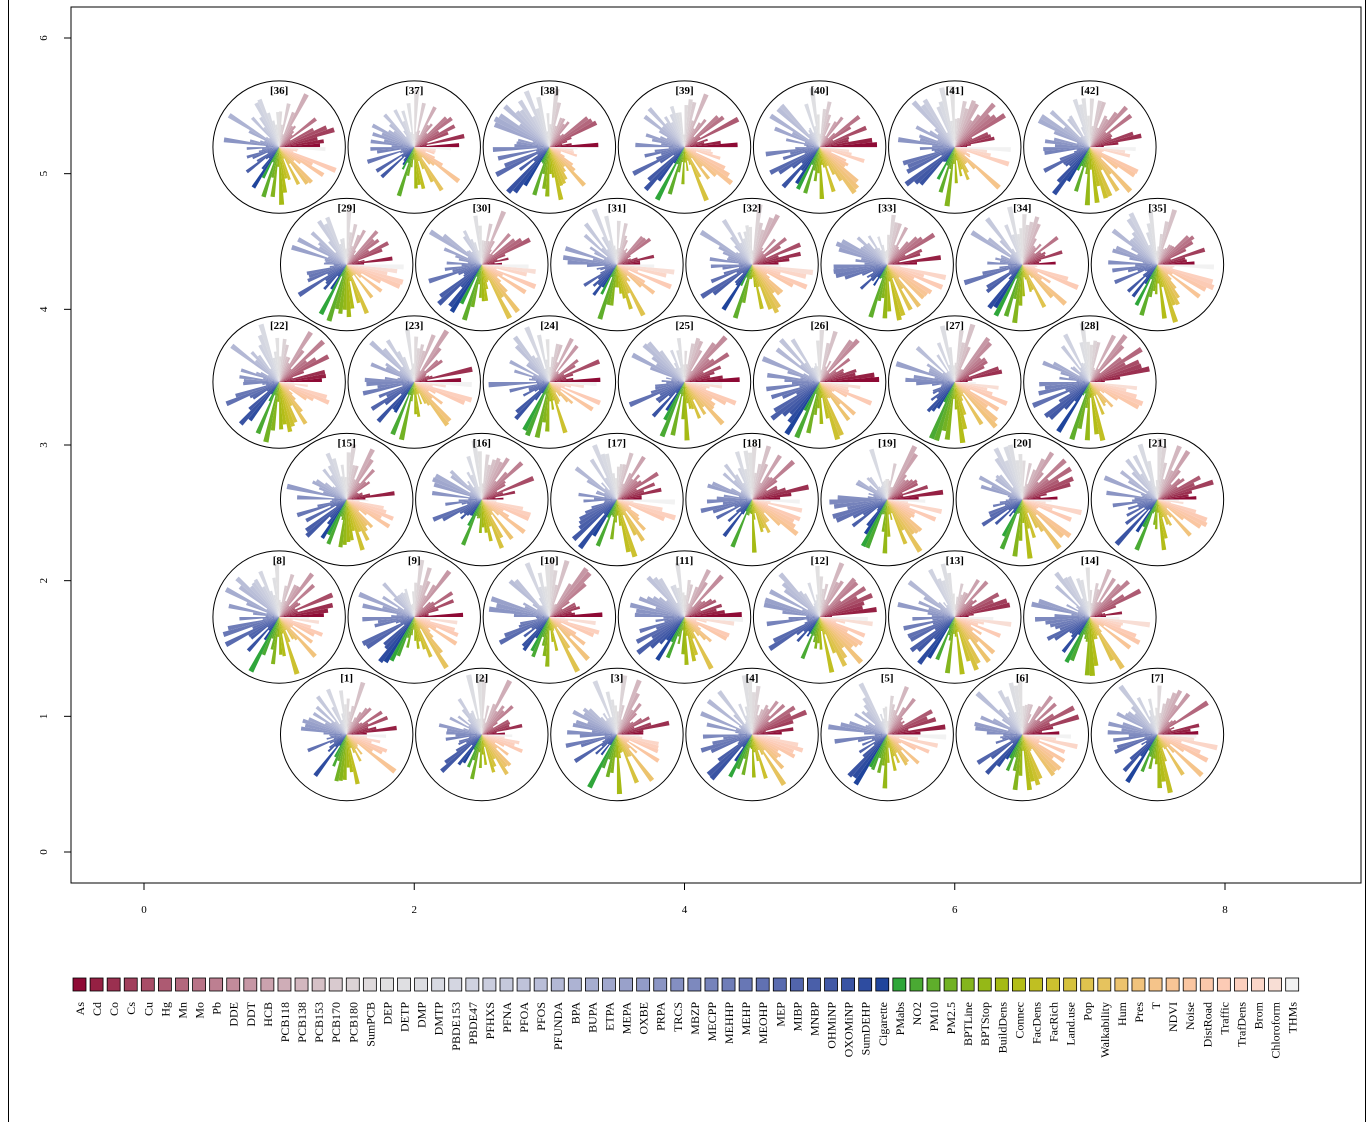 This screenshot has height=1126, width=1368. I want to click on segment-detp, so click(615, 255).